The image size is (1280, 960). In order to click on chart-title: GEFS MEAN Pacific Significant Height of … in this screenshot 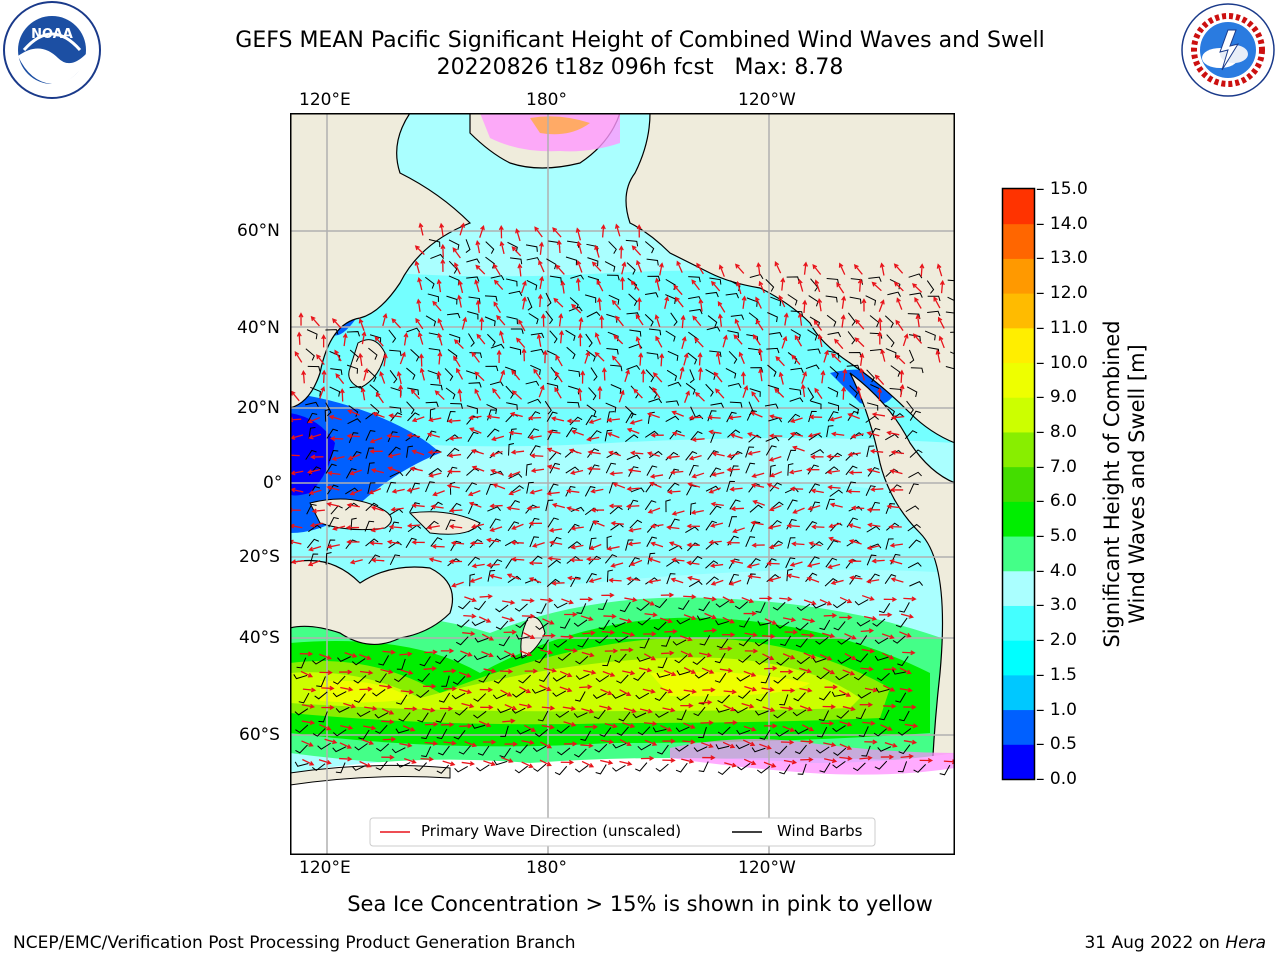, I will do `click(640, 40)`.